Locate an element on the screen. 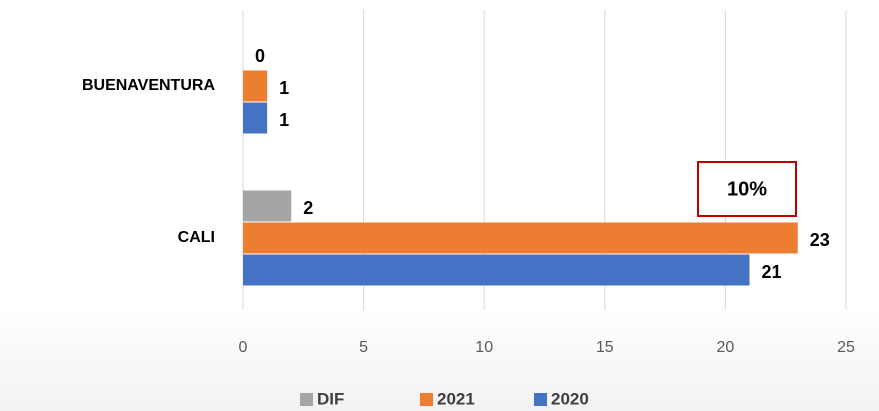 The width and height of the screenshot is (879, 411). x-tick-label: 25 is located at coordinates (846, 347).